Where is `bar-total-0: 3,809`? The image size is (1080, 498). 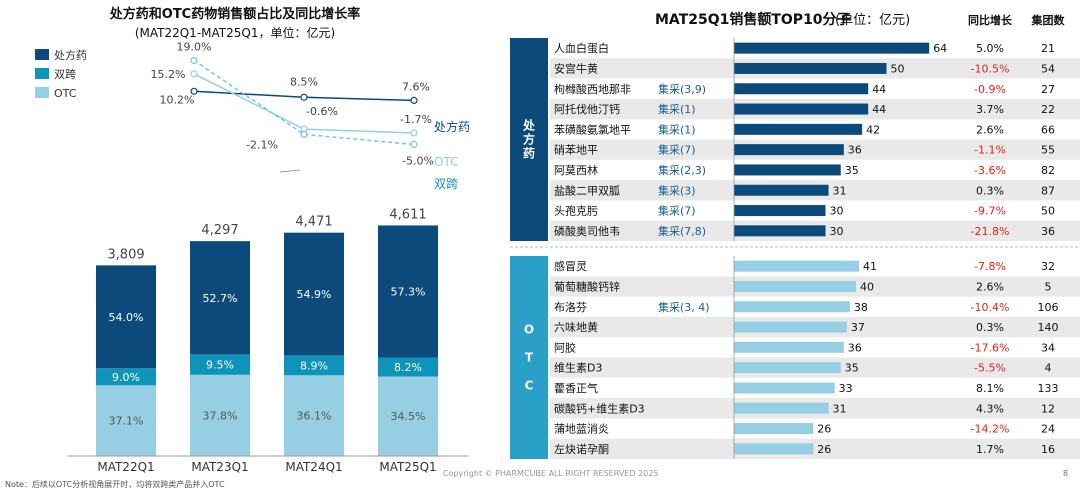
bar-total-0: 3,809 is located at coordinates (125, 255).